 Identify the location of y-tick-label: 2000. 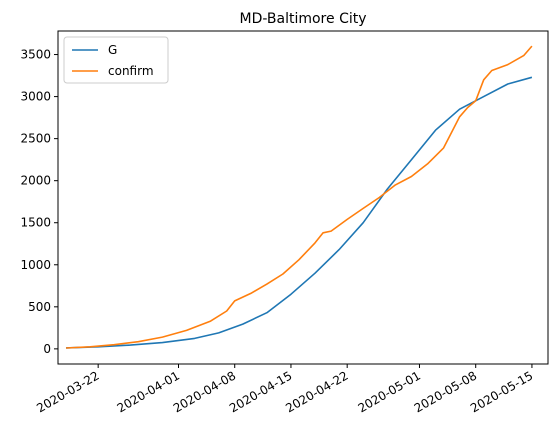
(35, 181).